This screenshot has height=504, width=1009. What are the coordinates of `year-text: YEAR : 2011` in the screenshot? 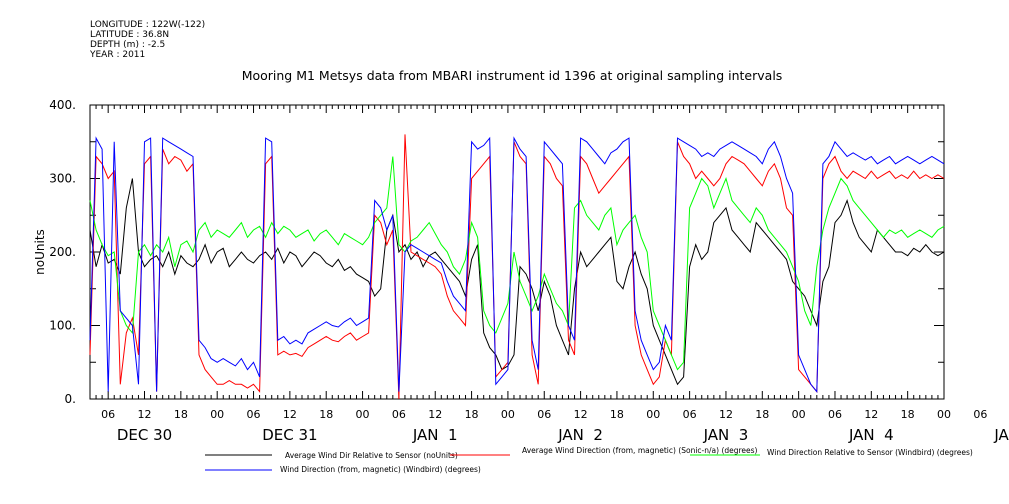 It's located at (118, 55).